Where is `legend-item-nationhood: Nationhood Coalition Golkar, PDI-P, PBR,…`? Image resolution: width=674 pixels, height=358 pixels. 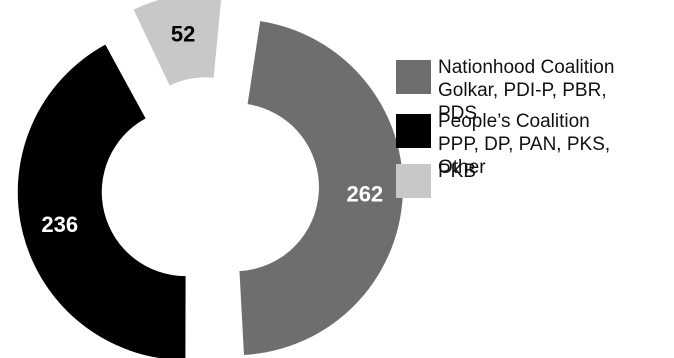
legend-item-nationhood: Nationhood Coalition Golkar, PDI-P, PBR,… is located at coordinates (534, 90).